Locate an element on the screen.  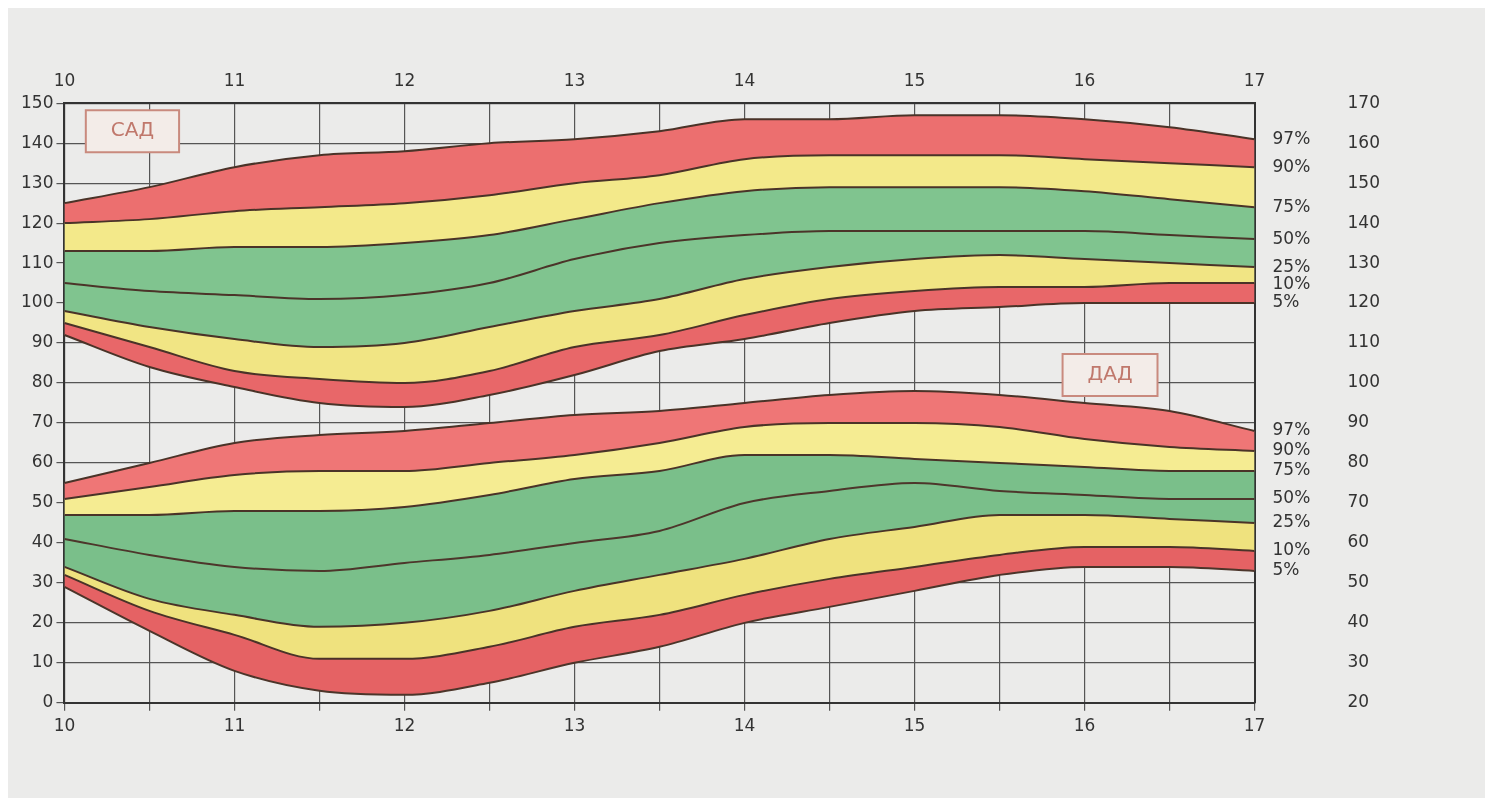
x2-tick-label: 15 is located at coordinates (914, 725).